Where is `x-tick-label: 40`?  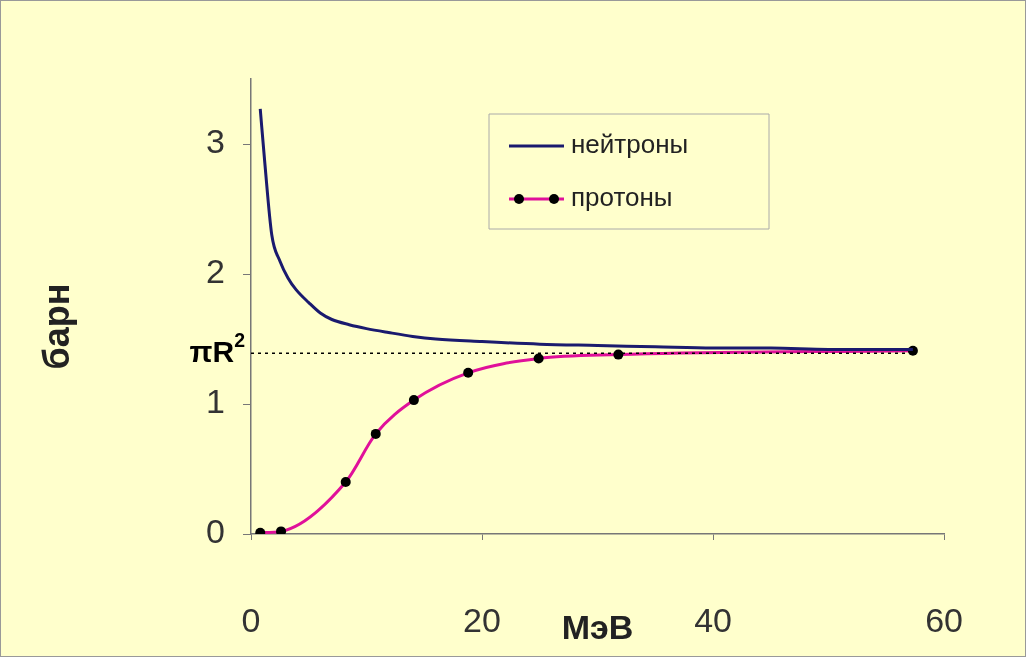
x-tick-label: 40 is located at coordinates (713, 619).